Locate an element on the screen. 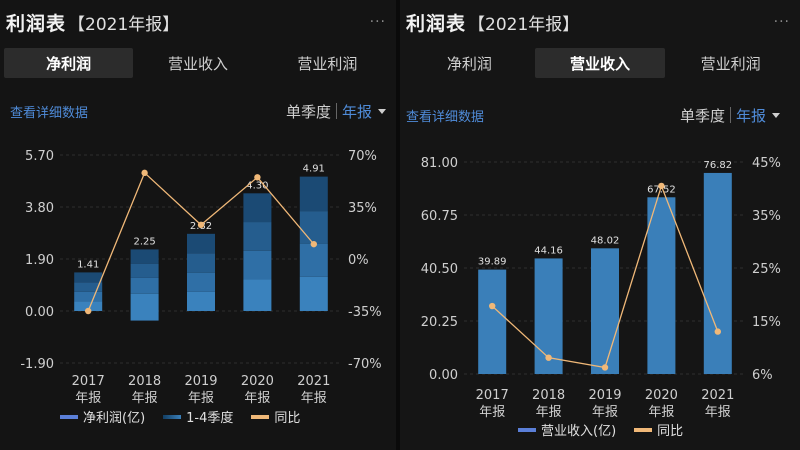 Image resolution: width=800 pixels, height=450 pixels. chart-legend: 净利润(亿) 1-4季度 同比 is located at coordinates (189, 416).